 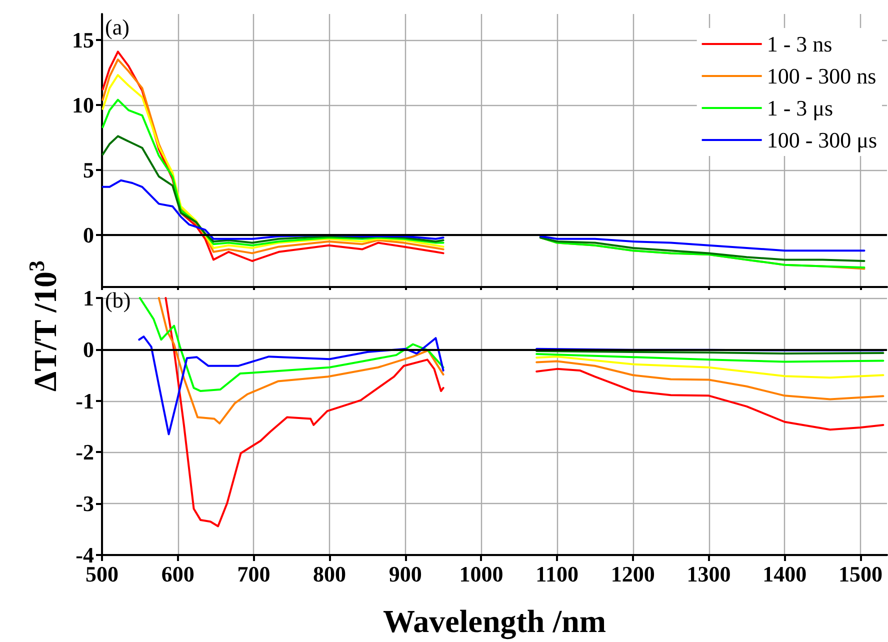 What do you see at coordinates (800, 108) in the screenshot?
I see `legend-label: 1 - 3 μs` at bounding box center [800, 108].